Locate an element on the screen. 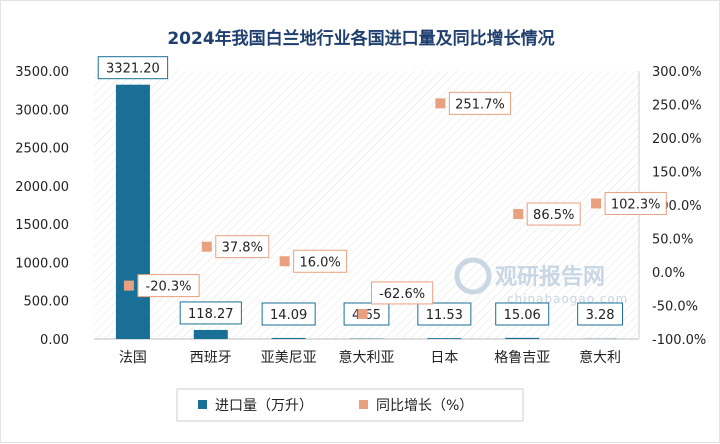  growth-value-label: 86.5% is located at coordinates (553, 215).